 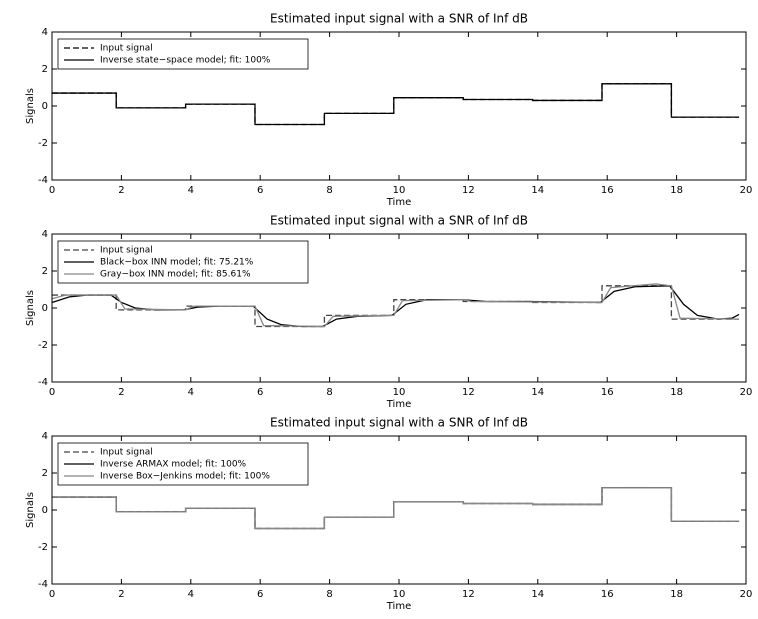 What do you see at coordinates (185, 61) in the screenshot?
I see `legend-label: Inverse state−space model; fit: 100%` at bounding box center [185, 61].